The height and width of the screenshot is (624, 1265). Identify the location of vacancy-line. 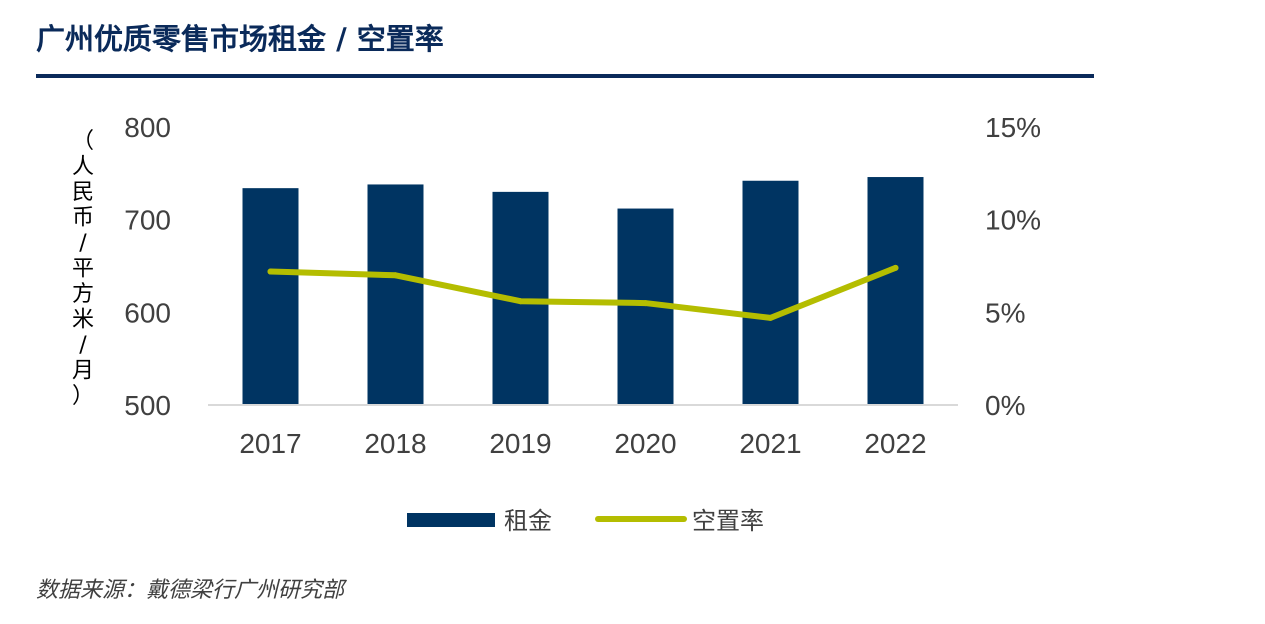
(583, 292).